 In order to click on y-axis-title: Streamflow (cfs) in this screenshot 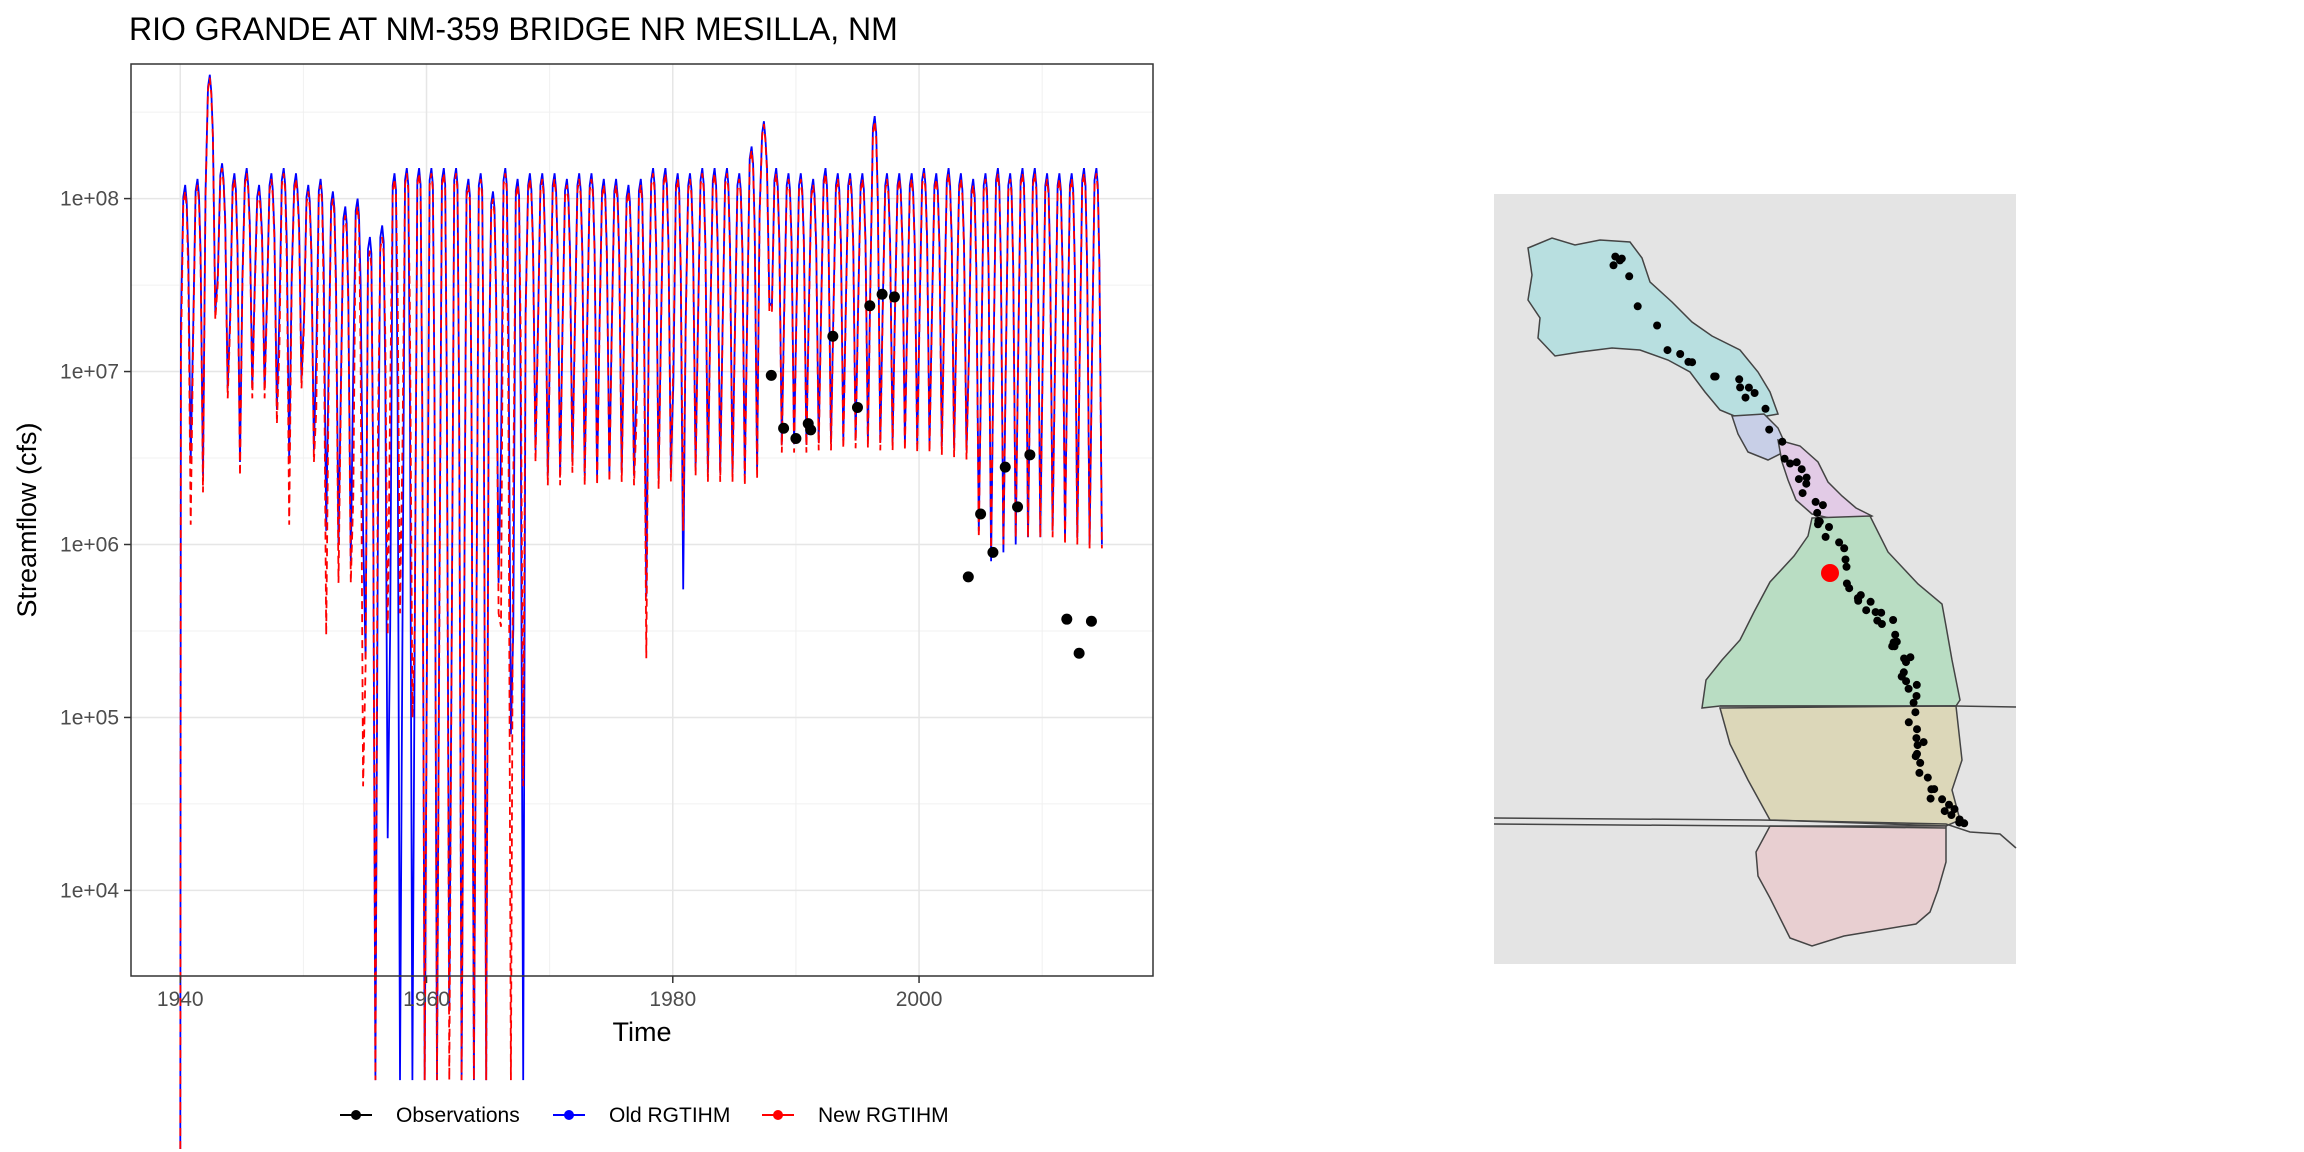, I will do `click(27, 519)`.